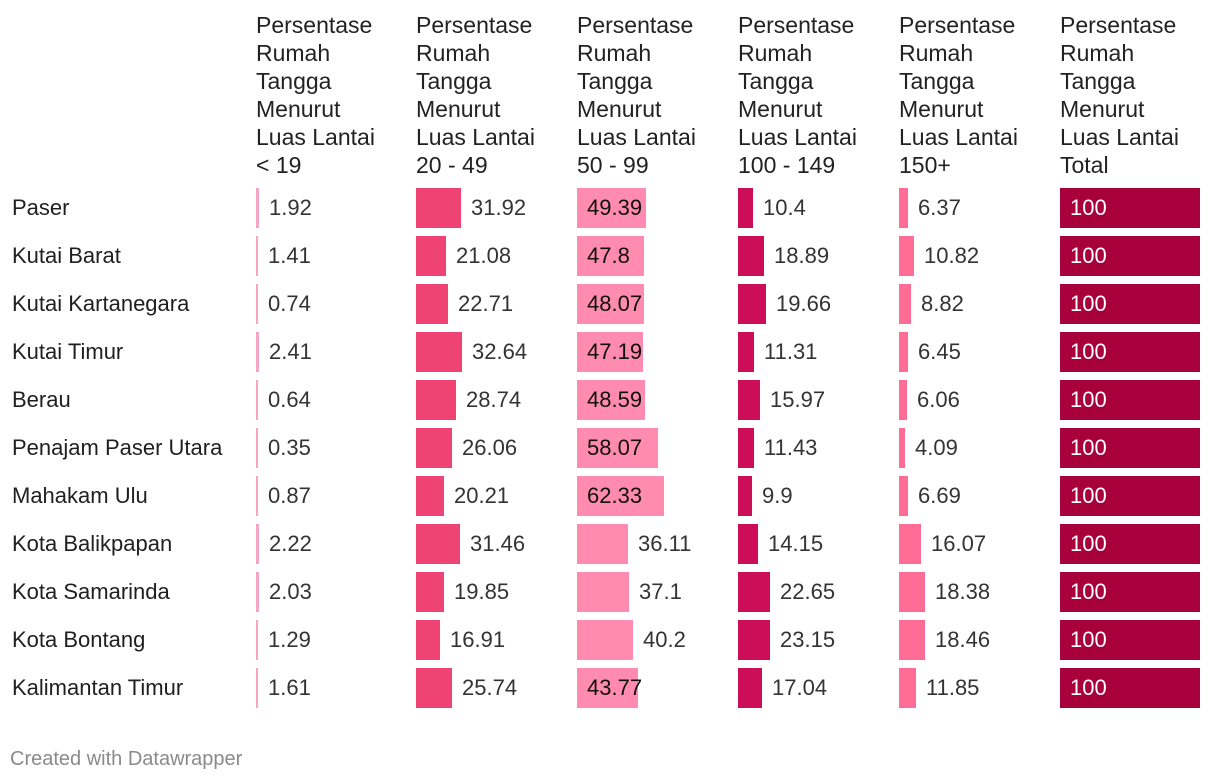 The height and width of the screenshot is (784, 1220). What do you see at coordinates (791, 351) in the screenshot?
I see `value-label: 11.31` at bounding box center [791, 351].